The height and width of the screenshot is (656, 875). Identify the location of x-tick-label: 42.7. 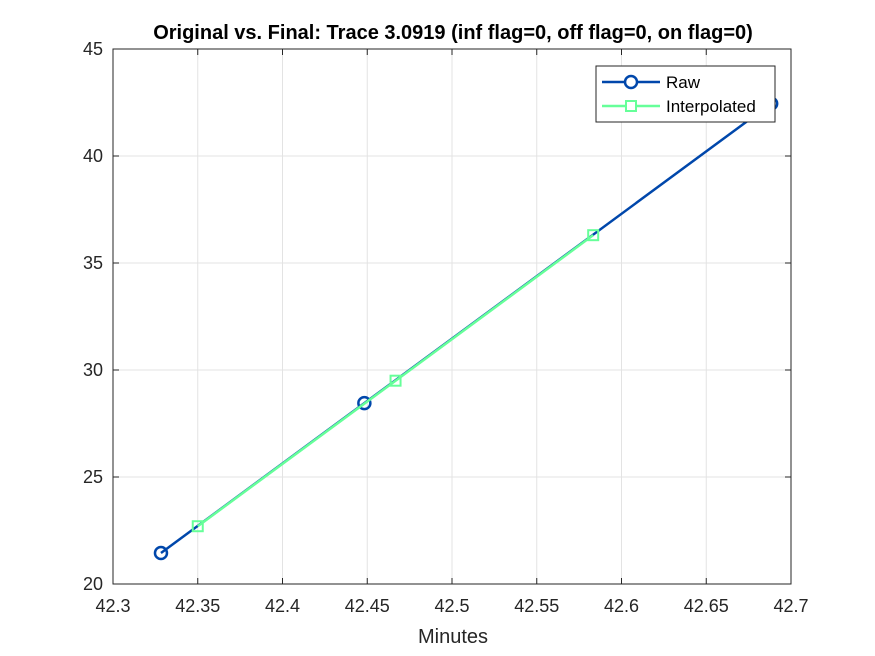
(790, 606).